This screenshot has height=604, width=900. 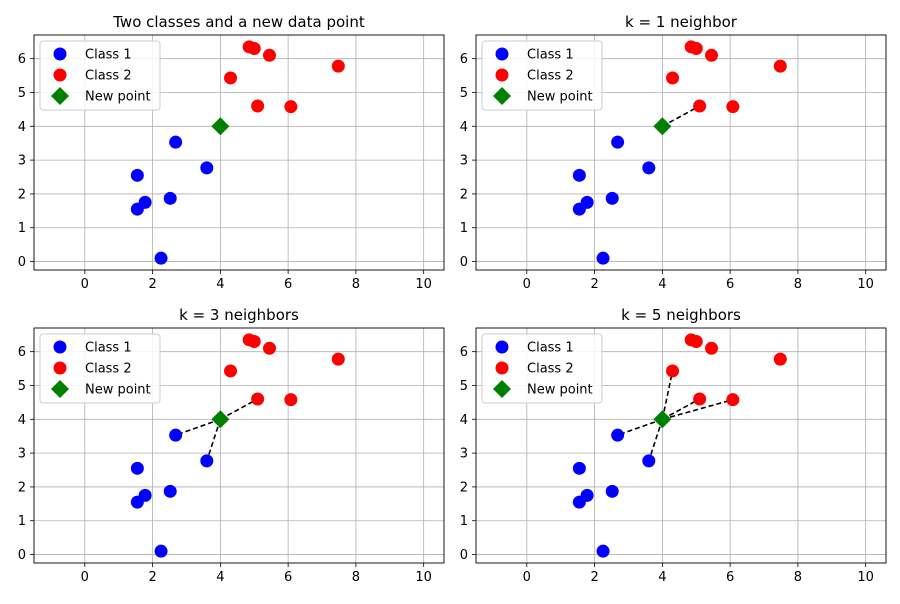 I want to click on subplot-title: k = 5 neighbors, so click(x=681, y=315).